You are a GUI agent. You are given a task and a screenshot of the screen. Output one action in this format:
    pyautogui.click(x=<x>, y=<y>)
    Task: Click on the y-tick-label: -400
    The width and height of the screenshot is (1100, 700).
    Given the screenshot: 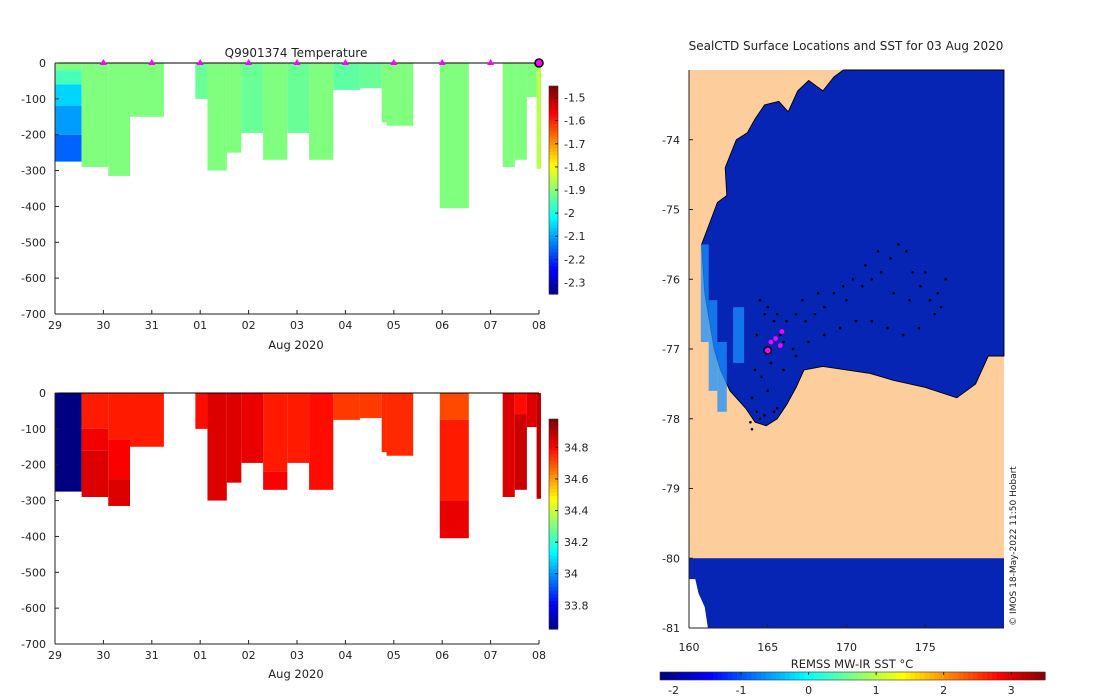 What is the action you would take?
    pyautogui.click(x=33, y=536)
    